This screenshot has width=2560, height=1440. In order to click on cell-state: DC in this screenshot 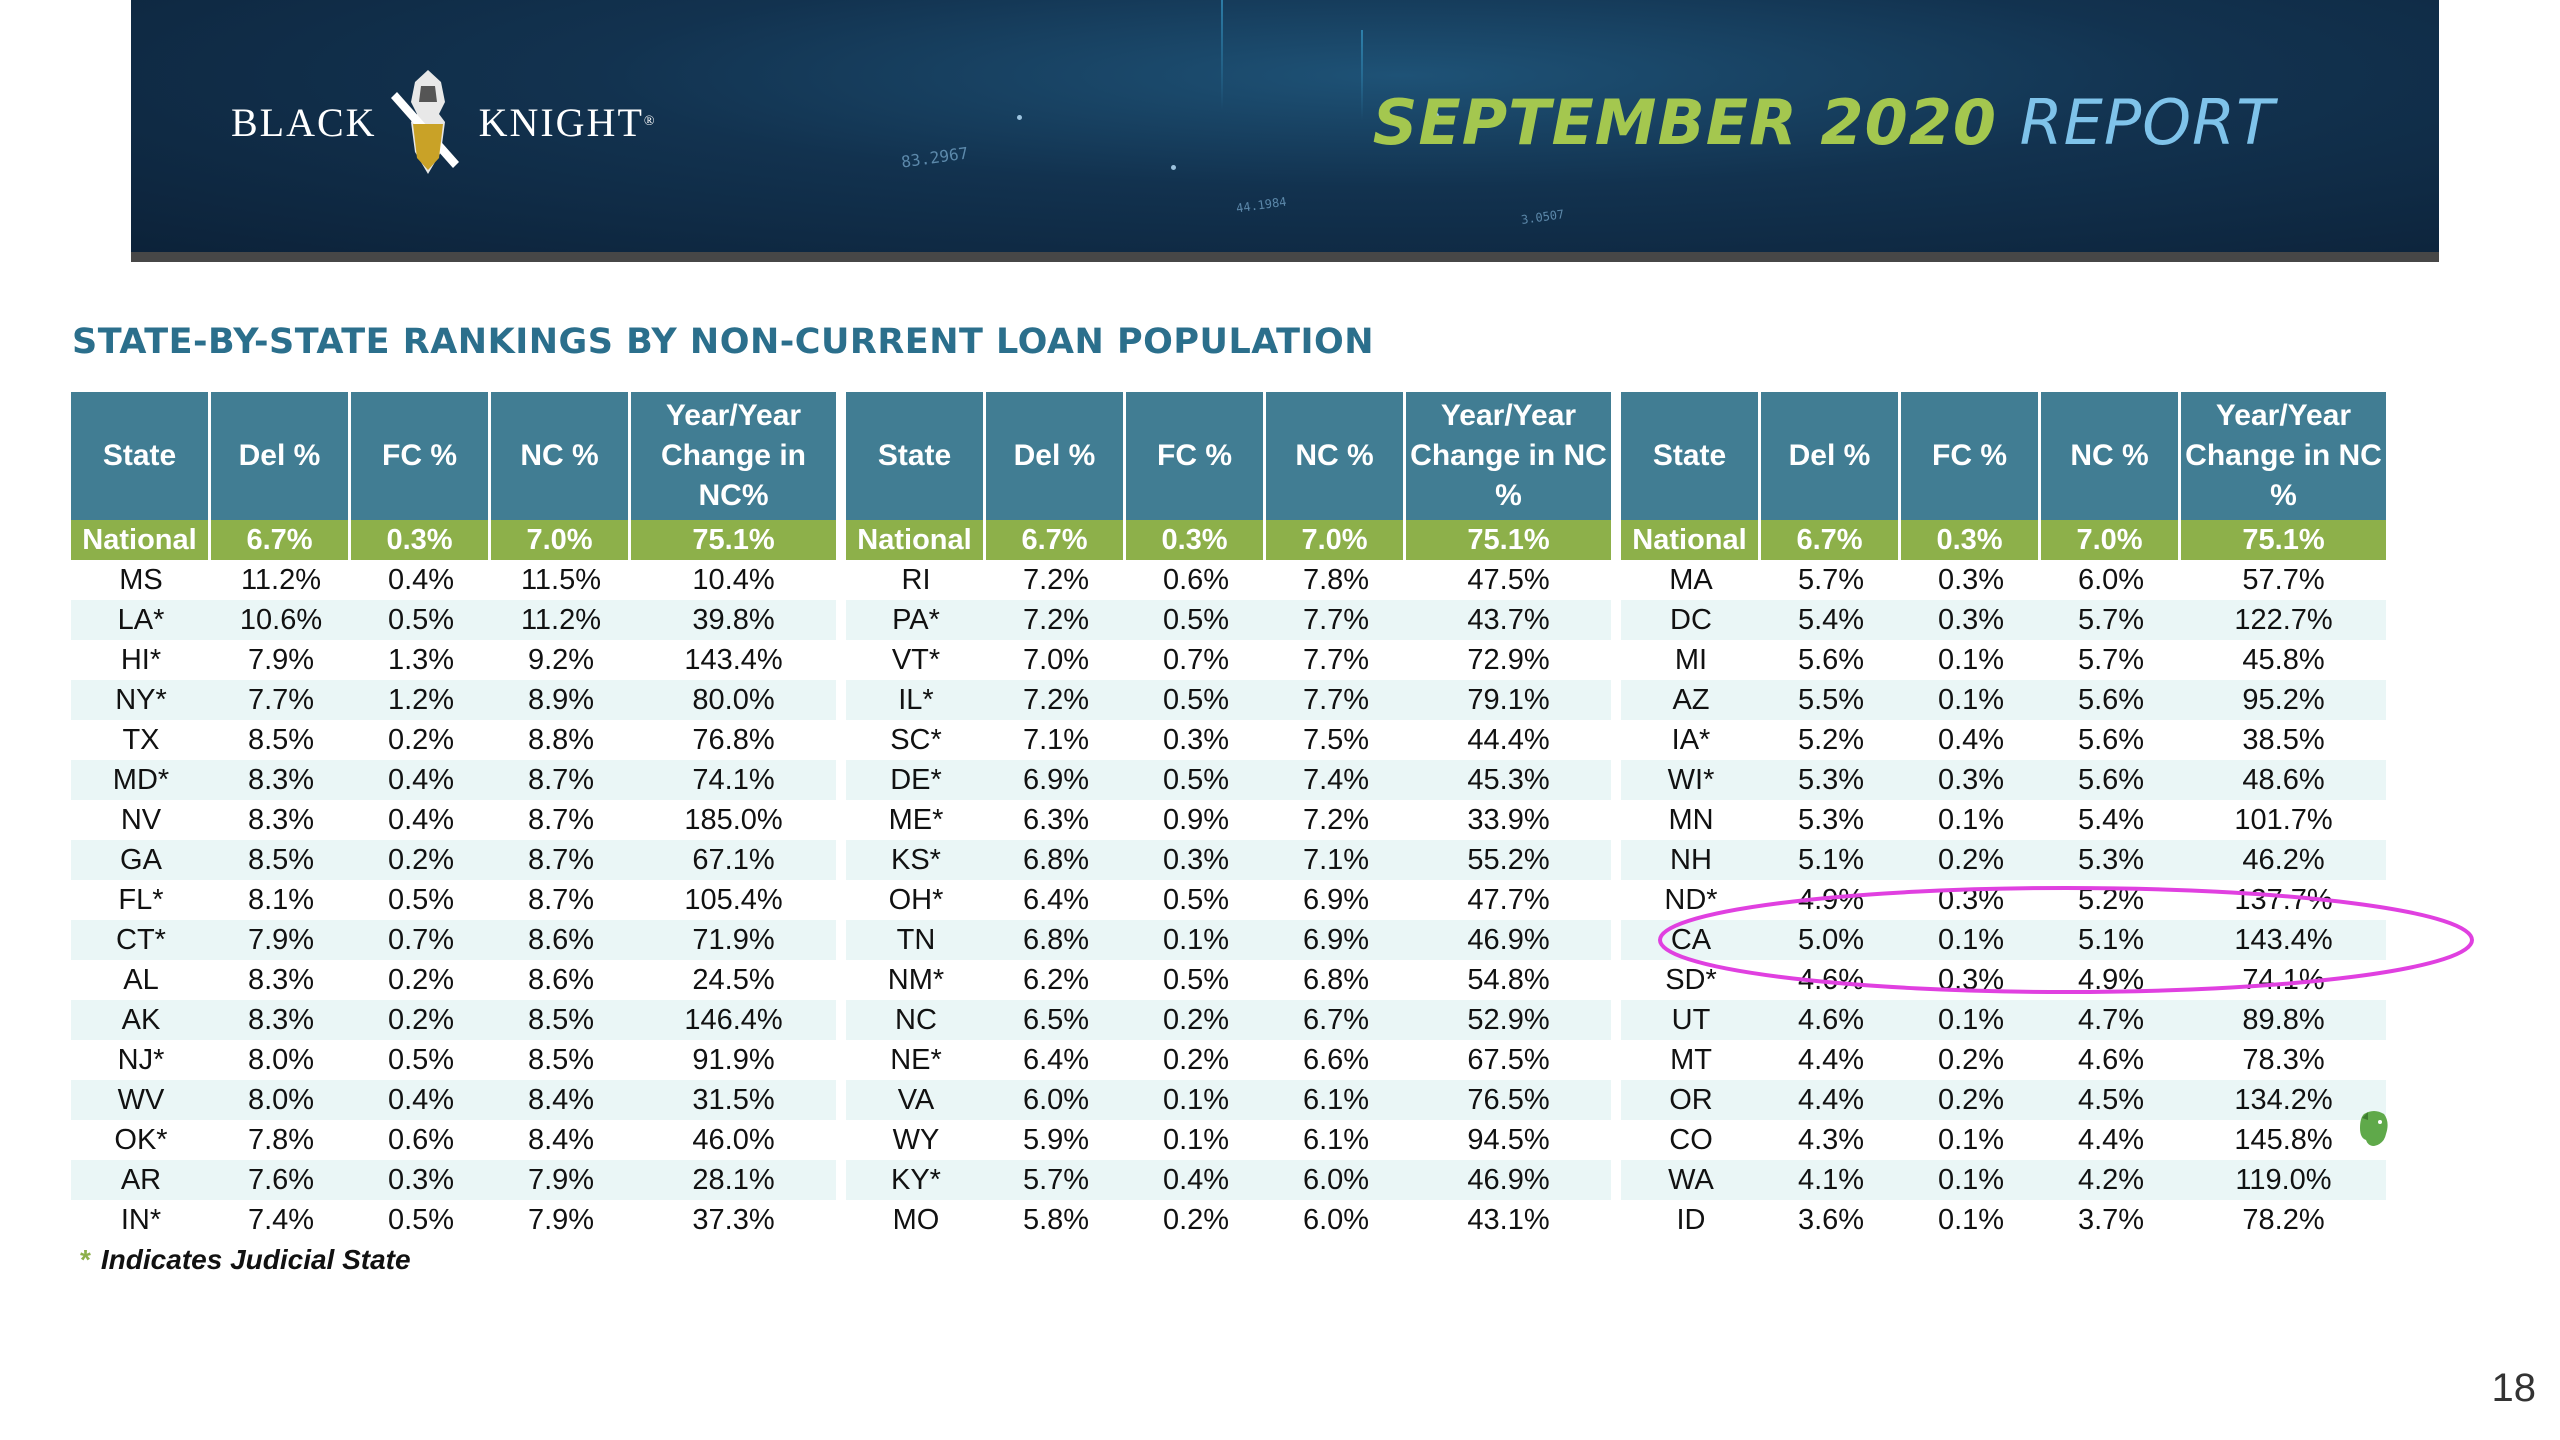, I will do `click(1691, 620)`.